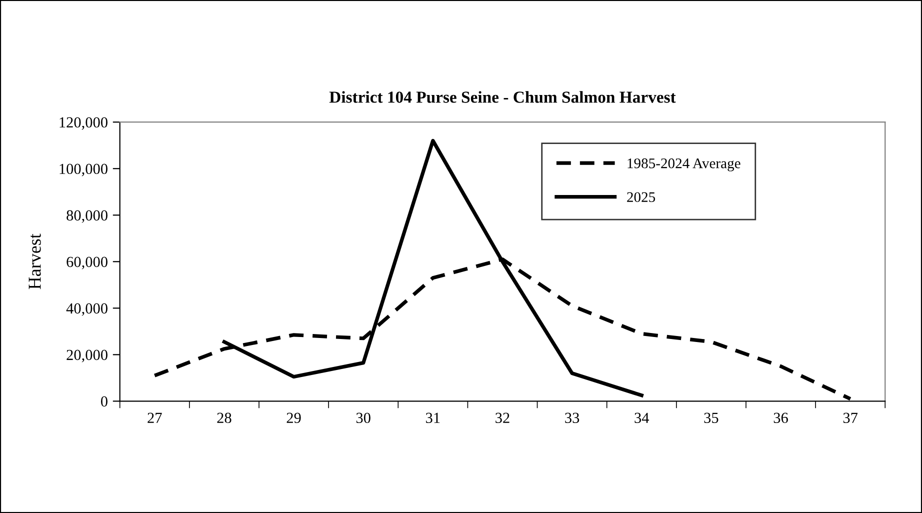 The image size is (922, 513). What do you see at coordinates (87, 356) in the screenshot?
I see `y-tick-label: 20,000` at bounding box center [87, 356].